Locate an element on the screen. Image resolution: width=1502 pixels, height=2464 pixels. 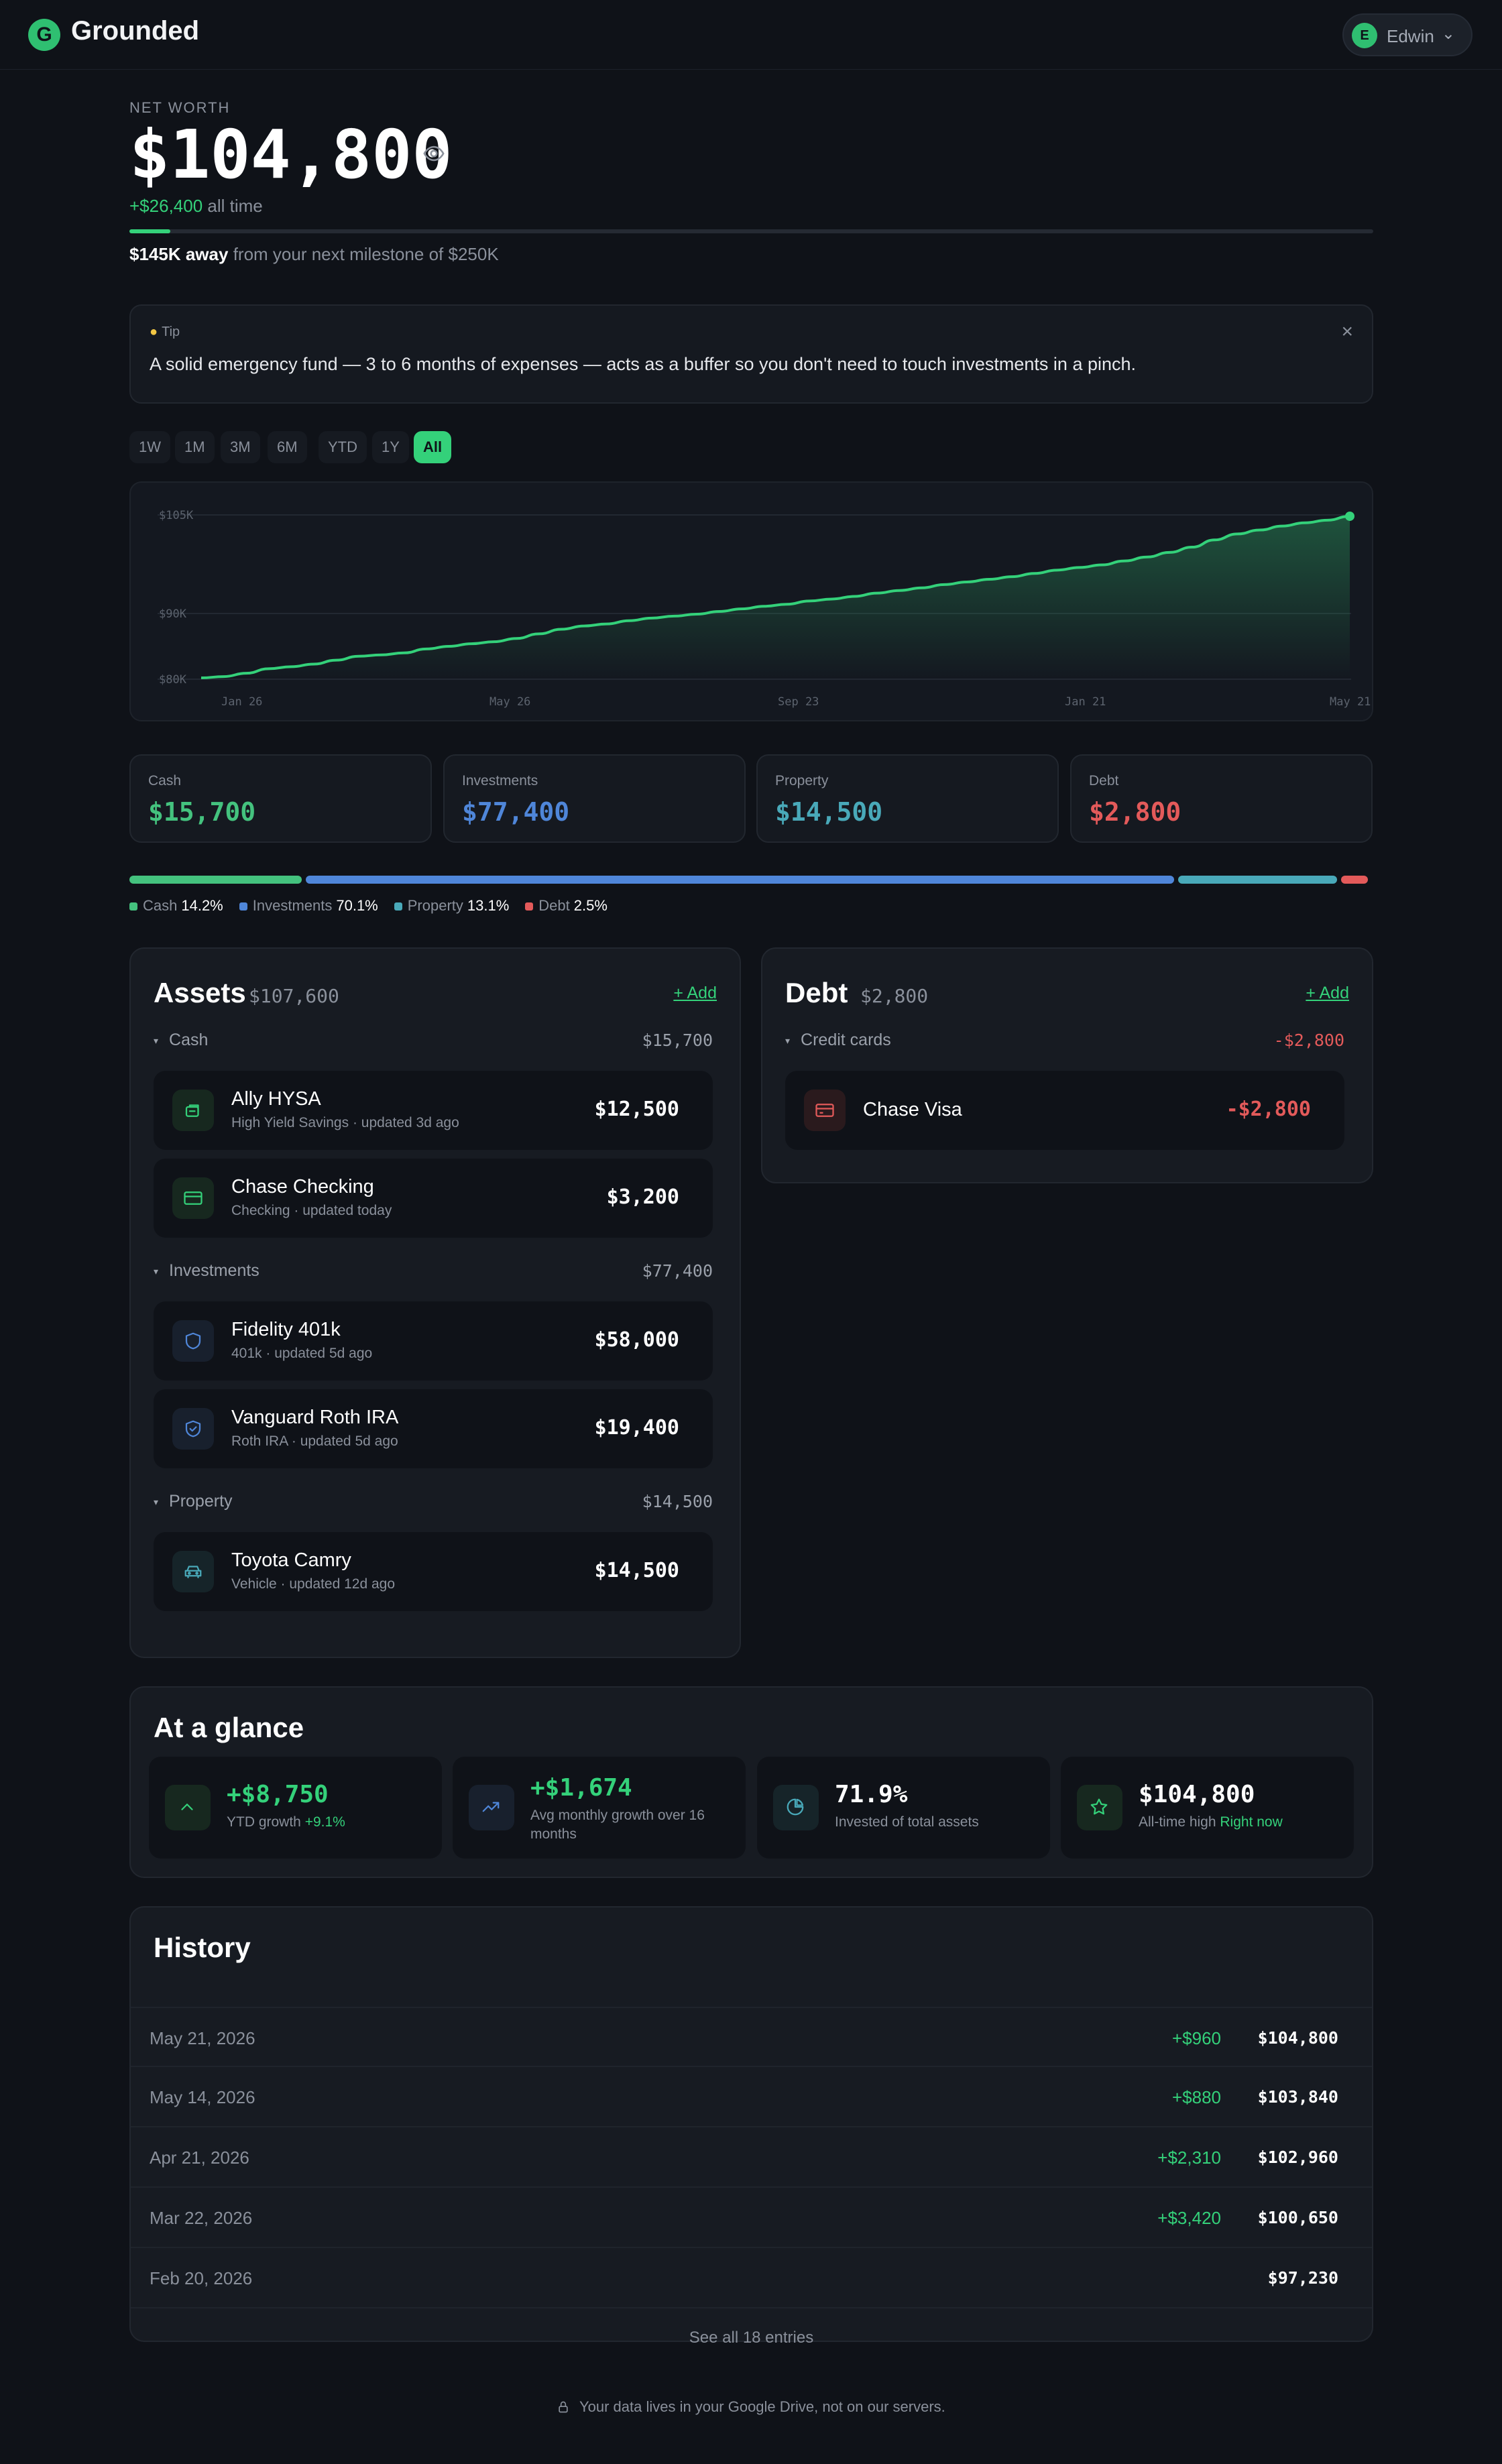
range-tab-1m: 1M is located at coordinates (195, 447).